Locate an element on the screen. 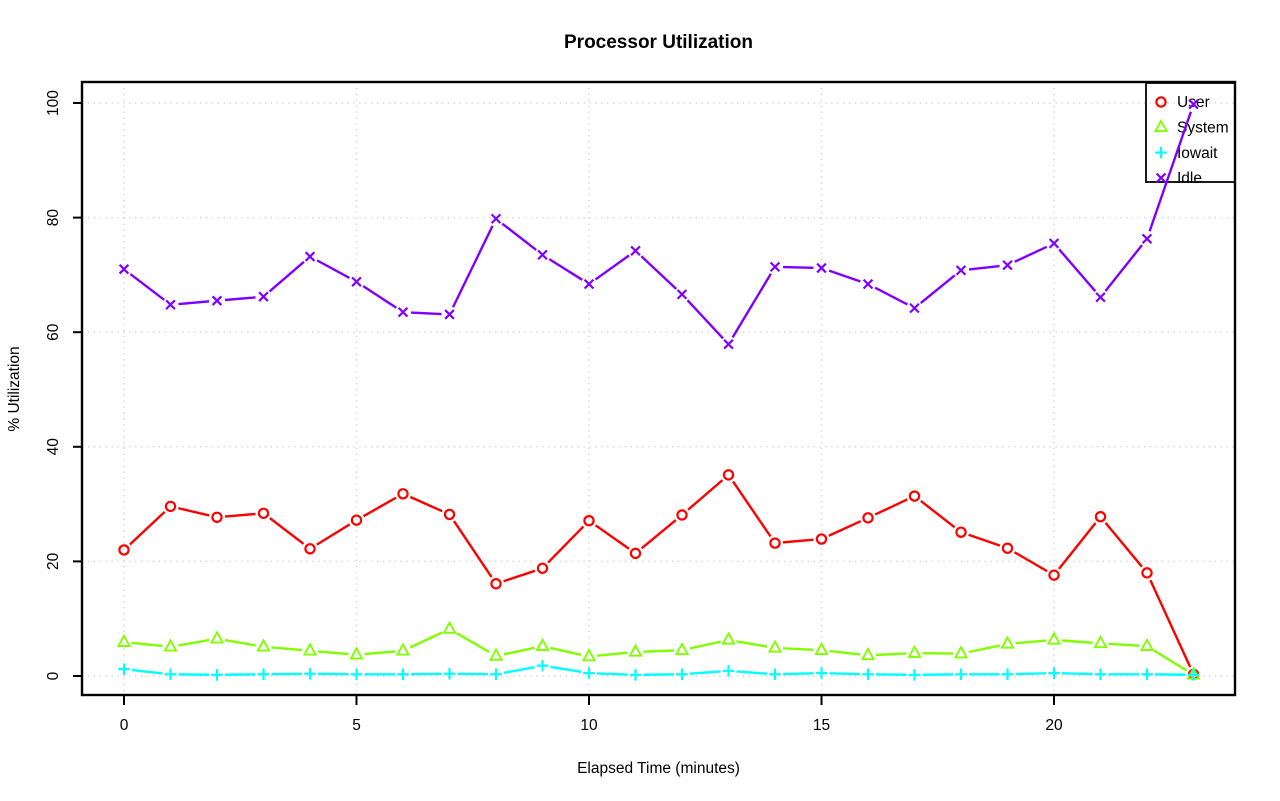  y-tick-label: 40 is located at coordinates (53, 447).